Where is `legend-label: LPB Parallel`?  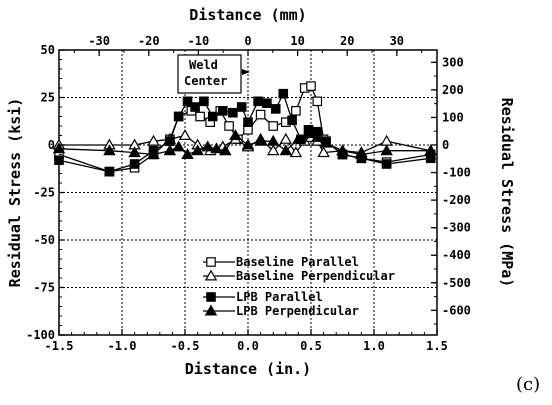
legend-label: LPB Parallel is located at coordinates (279, 297).